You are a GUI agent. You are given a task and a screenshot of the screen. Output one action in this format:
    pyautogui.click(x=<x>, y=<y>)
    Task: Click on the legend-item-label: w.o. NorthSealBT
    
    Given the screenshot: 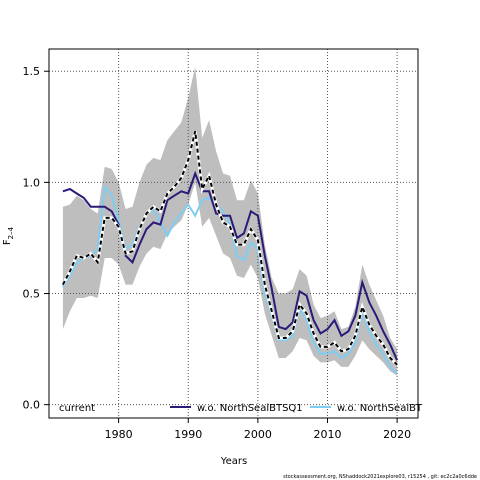 What is the action you would take?
    pyautogui.click(x=380, y=408)
    